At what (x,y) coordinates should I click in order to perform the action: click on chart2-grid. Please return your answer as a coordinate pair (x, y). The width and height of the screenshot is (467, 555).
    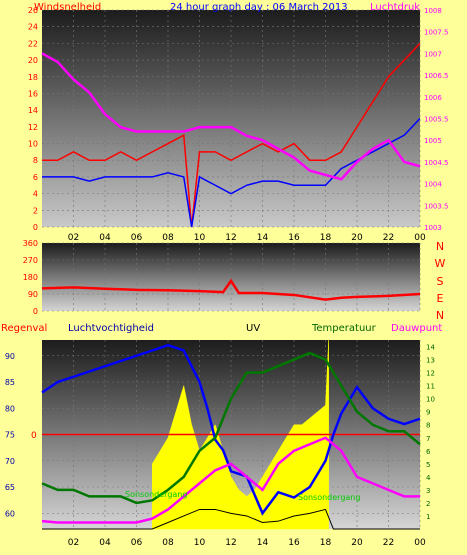
    Looking at the image, I should click on (231, 277).